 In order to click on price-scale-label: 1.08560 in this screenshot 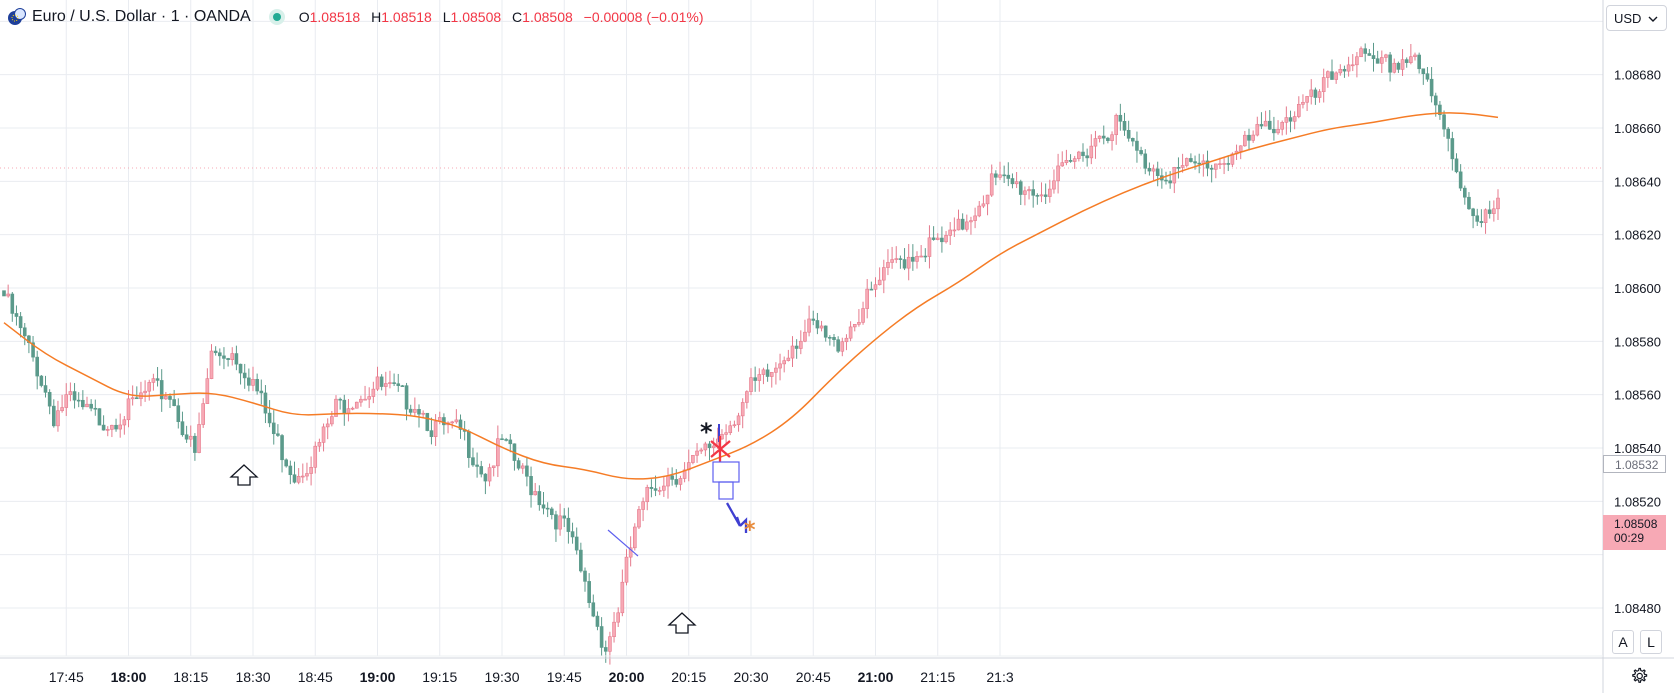, I will do `click(1637, 395)`.